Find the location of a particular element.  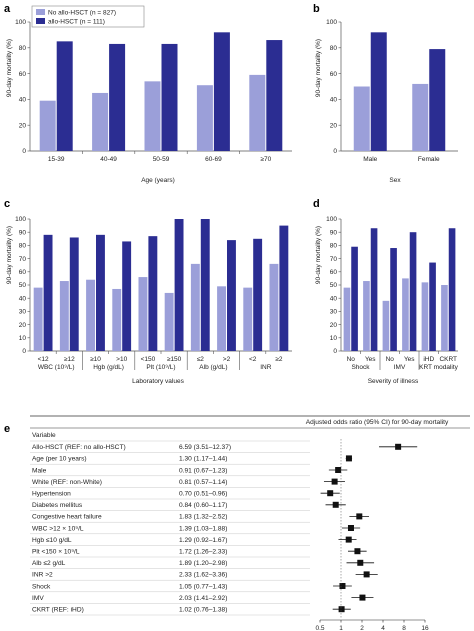

y-tick-label-d: 60 is located at coordinates (334, 272).